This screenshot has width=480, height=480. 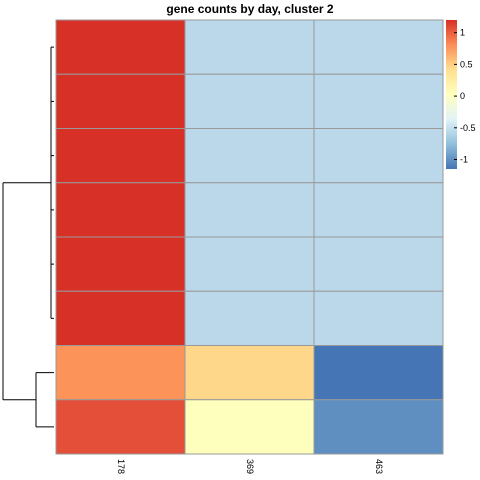 I want to click on heatmap-cell-r7-c1, so click(x=120, y=373).